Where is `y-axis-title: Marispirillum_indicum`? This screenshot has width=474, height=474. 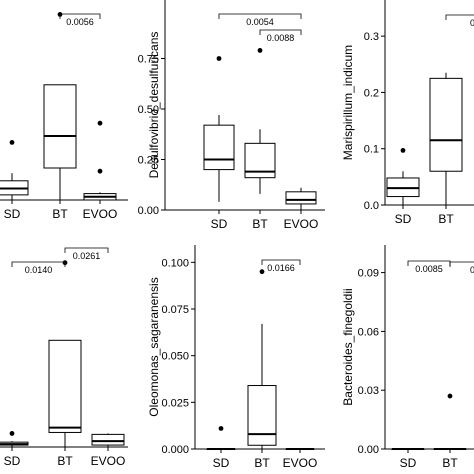 y-axis-title: Marispirillum_indicum is located at coordinates (348, 102).